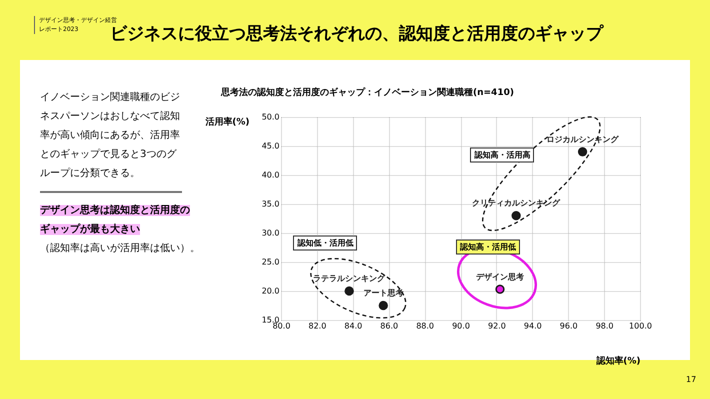 The width and height of the screenshot is (710, 399). I want to click on annotation: アート思考, so click(383, 293).